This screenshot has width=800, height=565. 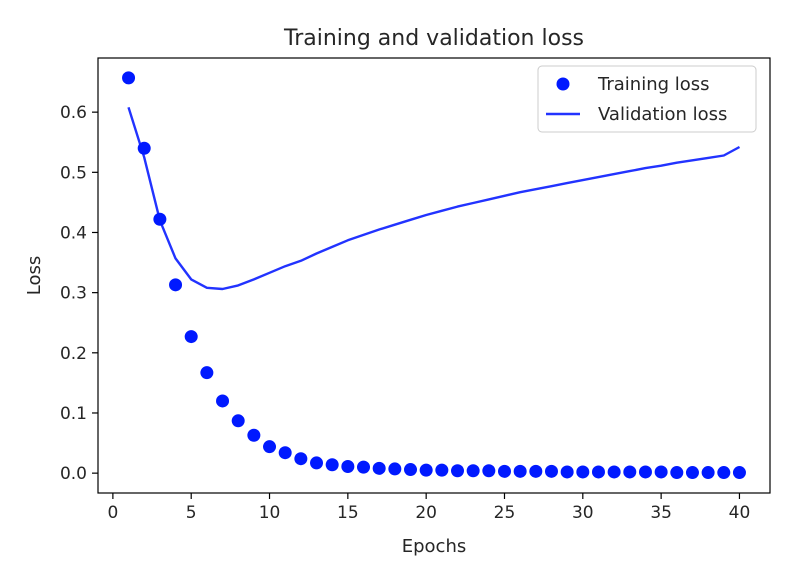 I want to click on chart-title: Training and validation loss, so click(x=433, y=38).